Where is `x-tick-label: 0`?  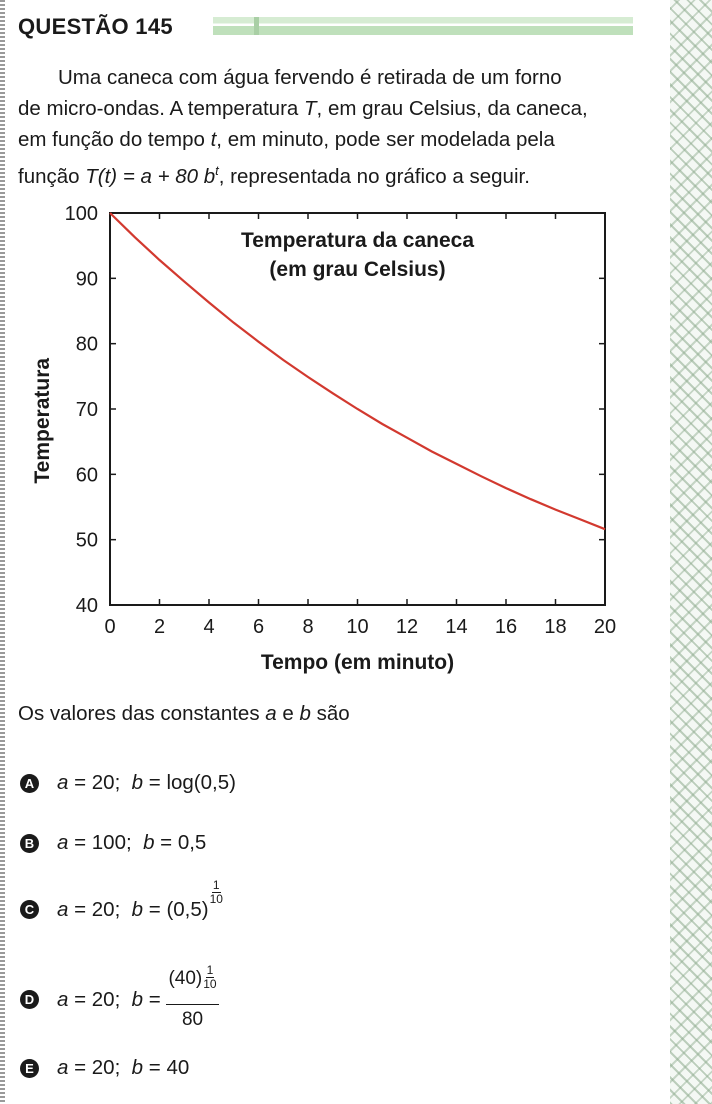 x-tick-label: 0 is located at coordinates (109, 627).